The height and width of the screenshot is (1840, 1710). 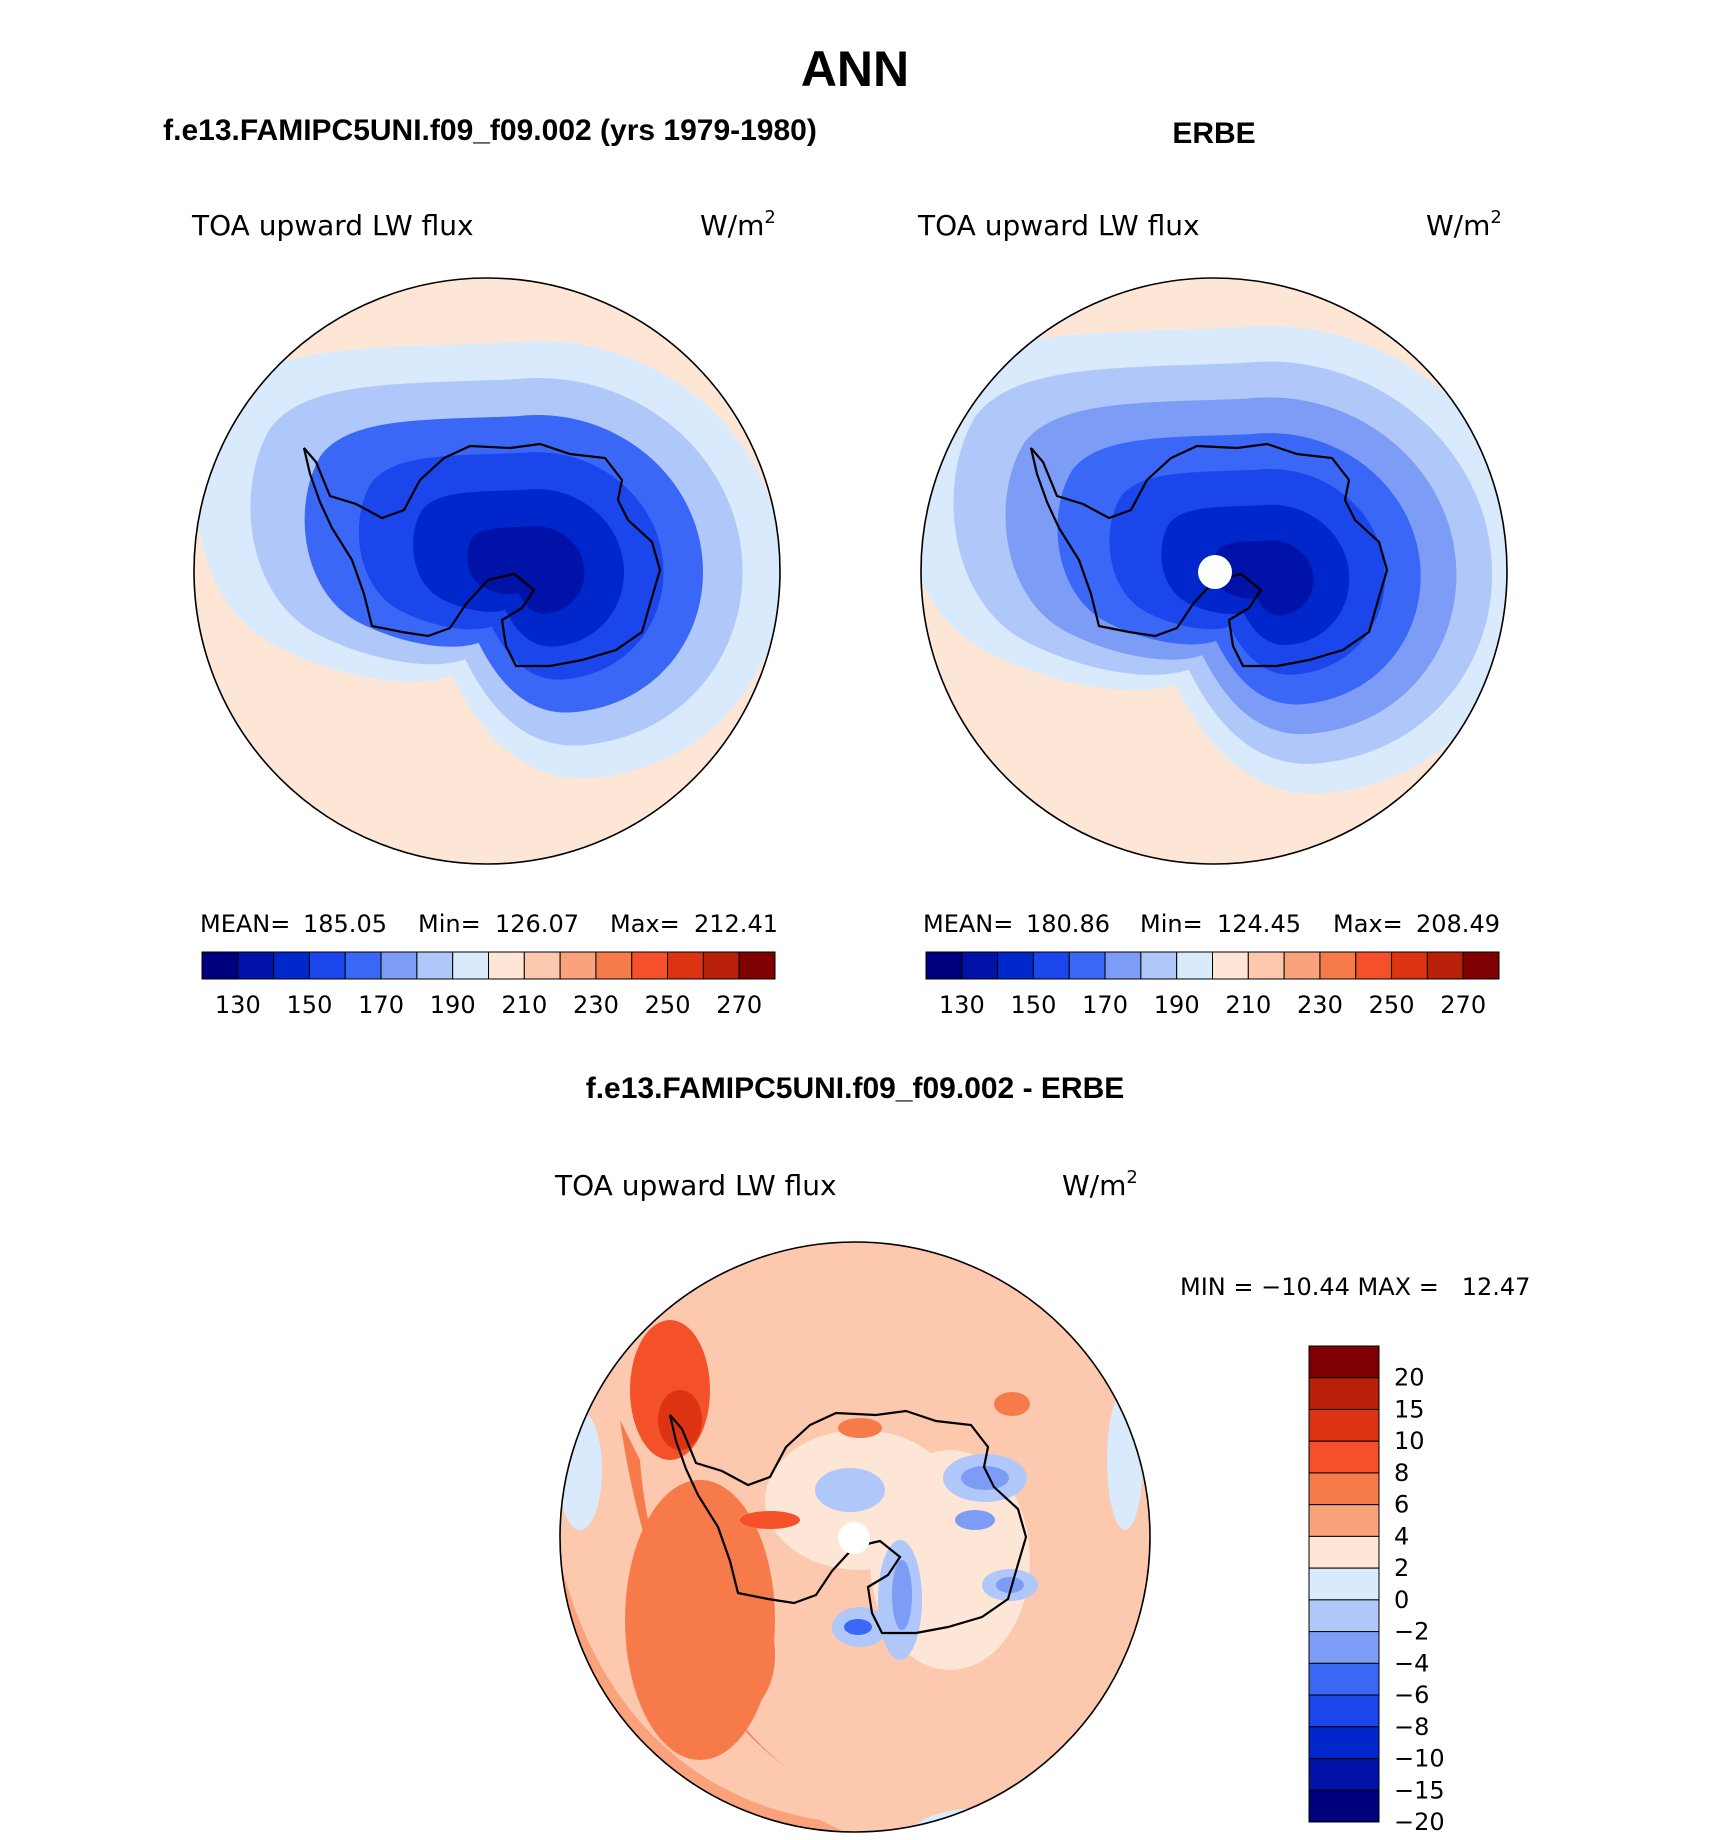 I want to click on panel-1-min-label: Min=, so click(x=449, y=924).